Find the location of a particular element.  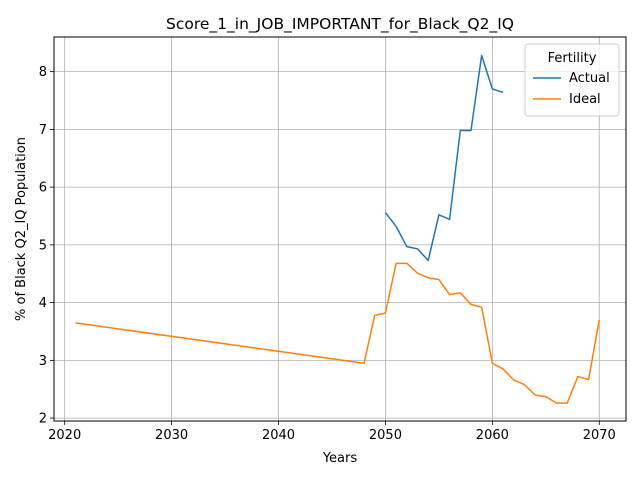

y-tick-label: 2 is located at coordinates (43, 419).